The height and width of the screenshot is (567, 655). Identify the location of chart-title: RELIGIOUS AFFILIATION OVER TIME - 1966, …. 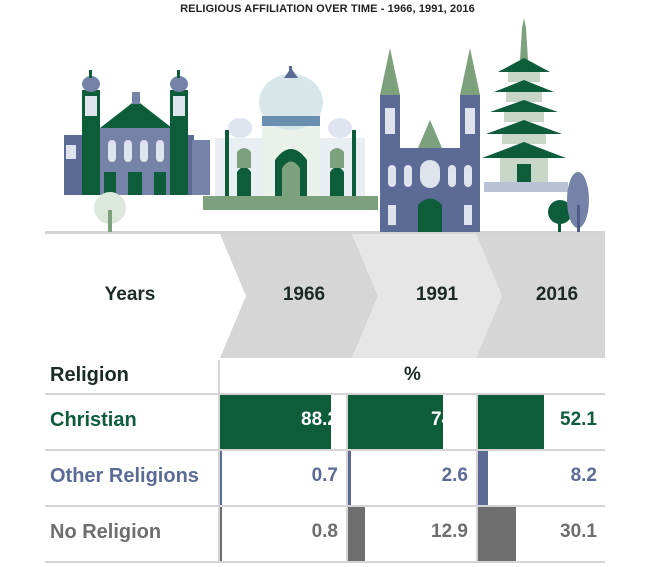
(327, 9).